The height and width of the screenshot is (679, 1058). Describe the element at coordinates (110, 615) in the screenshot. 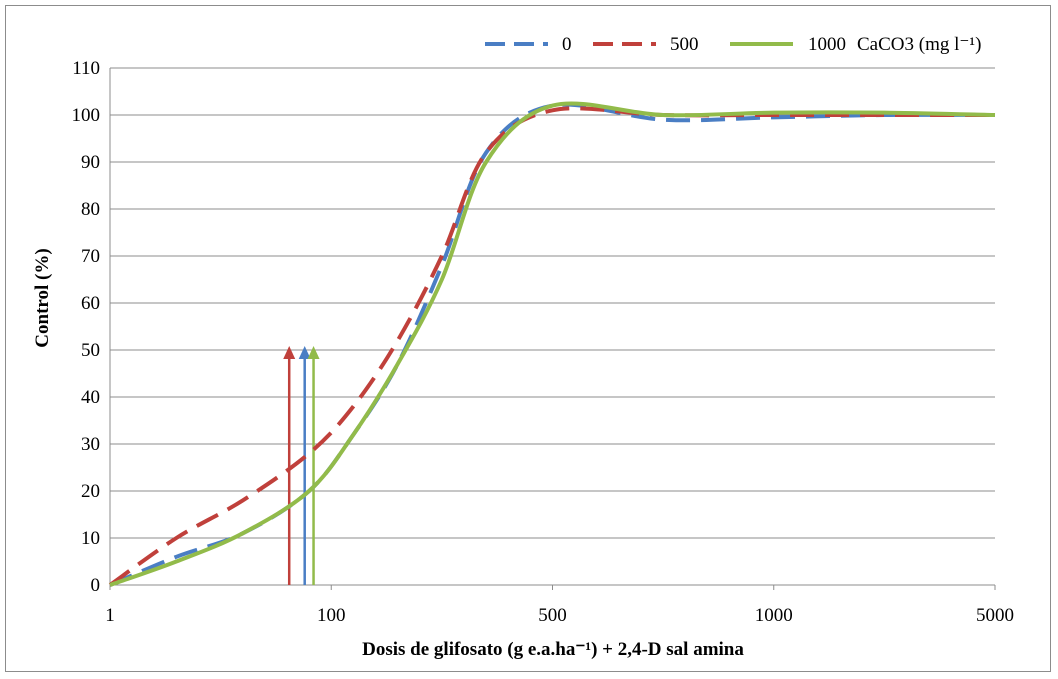

I see `x-tick-label: 1` at that location.